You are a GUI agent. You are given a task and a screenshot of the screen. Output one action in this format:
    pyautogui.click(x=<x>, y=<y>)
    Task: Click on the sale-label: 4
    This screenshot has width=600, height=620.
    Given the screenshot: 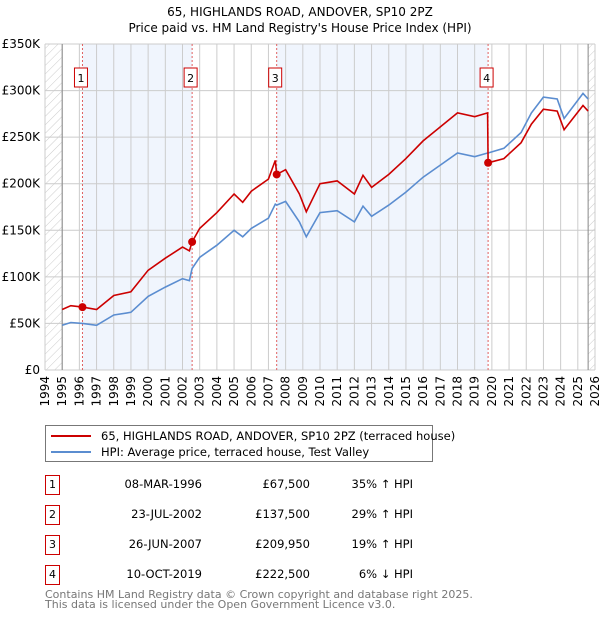 What is the action you would take?
    pyautogui.click(x=486, y=78)
    